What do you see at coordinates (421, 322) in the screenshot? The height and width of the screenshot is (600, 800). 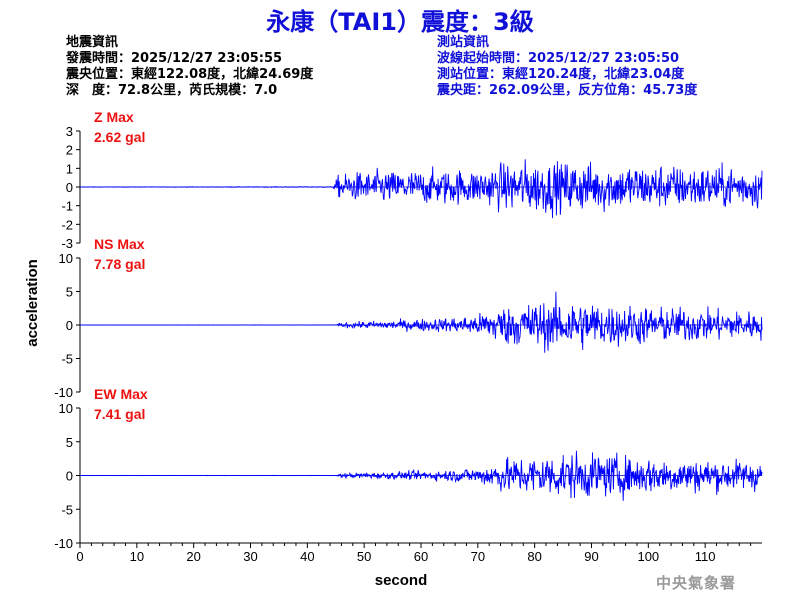 I see `waveform-trace-ns` at bounding box center [421, 322].